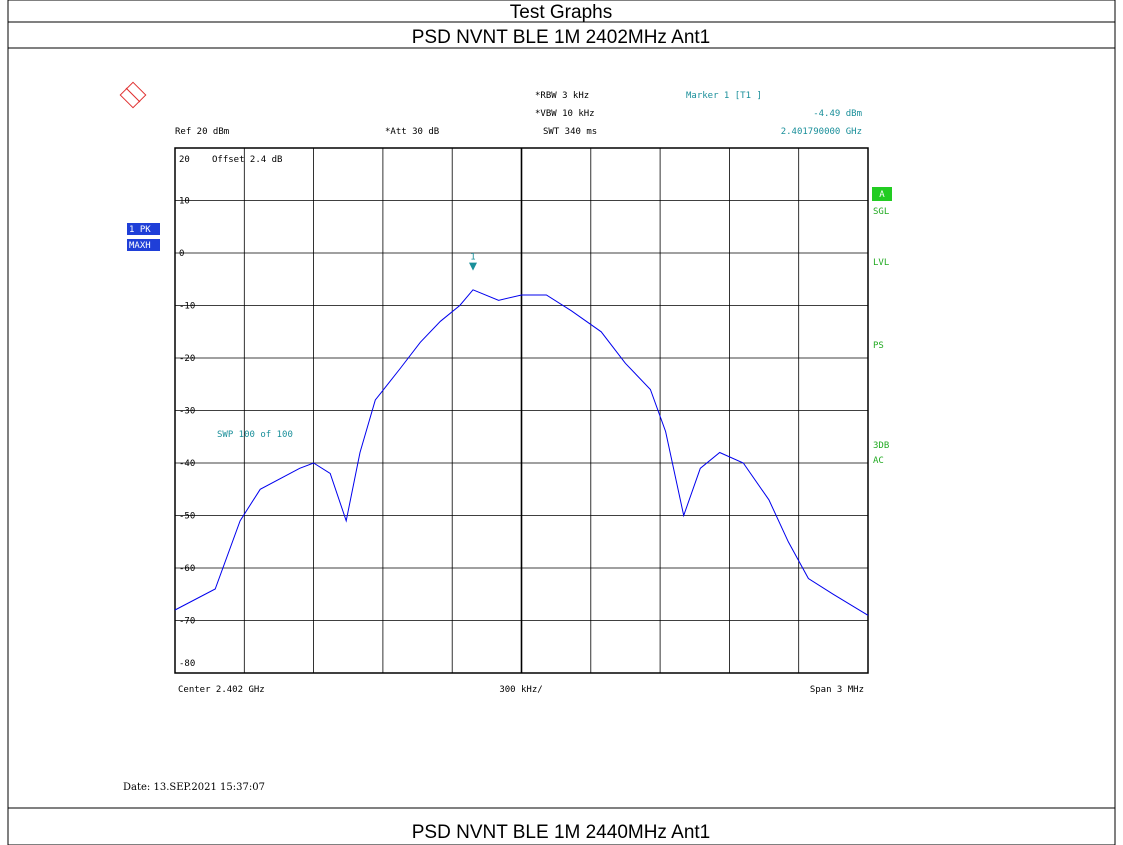  Describe the element at coordinates (140, 246) in the screenshot. I see `trace-label: MAXH` at that location.